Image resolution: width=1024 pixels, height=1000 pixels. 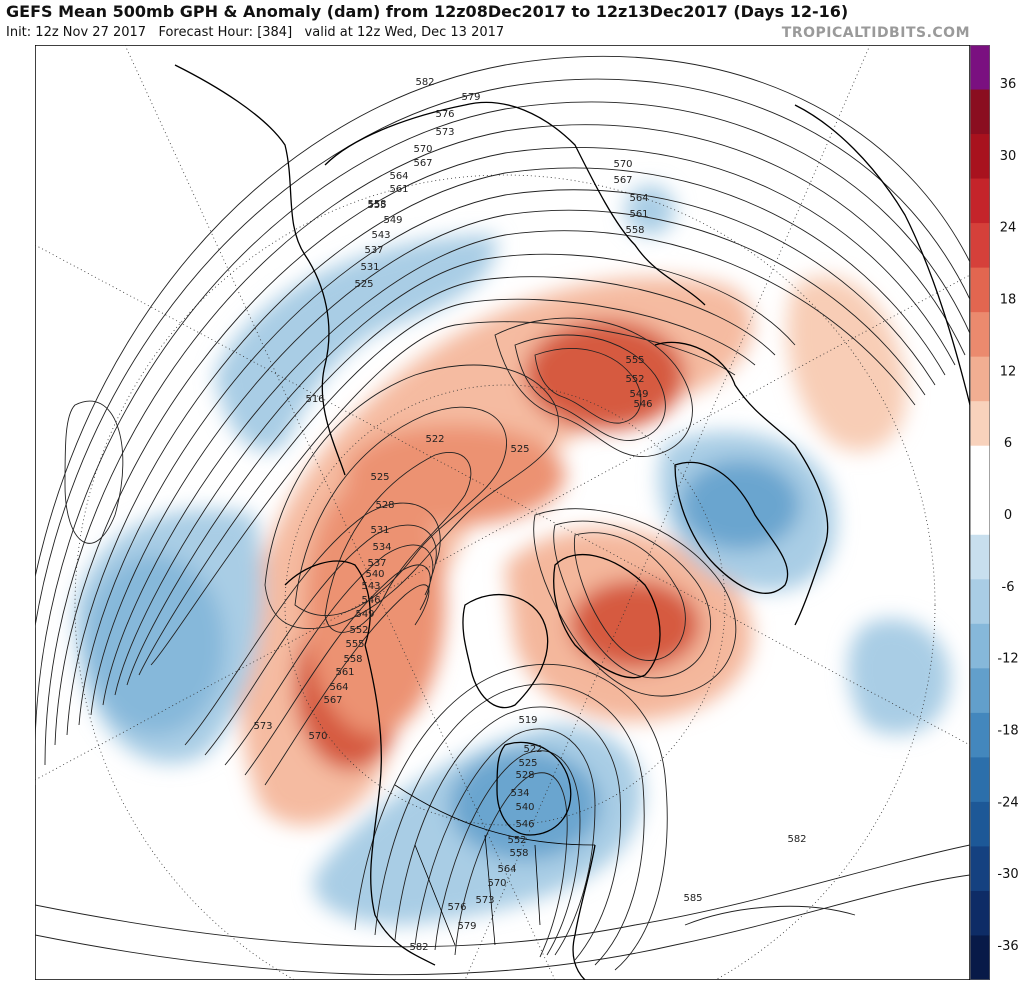 What do you see at coordinates (605, 375) in the screenshot?
I see `positive-anomaly-europe-core` at bounding box center [605, 375].